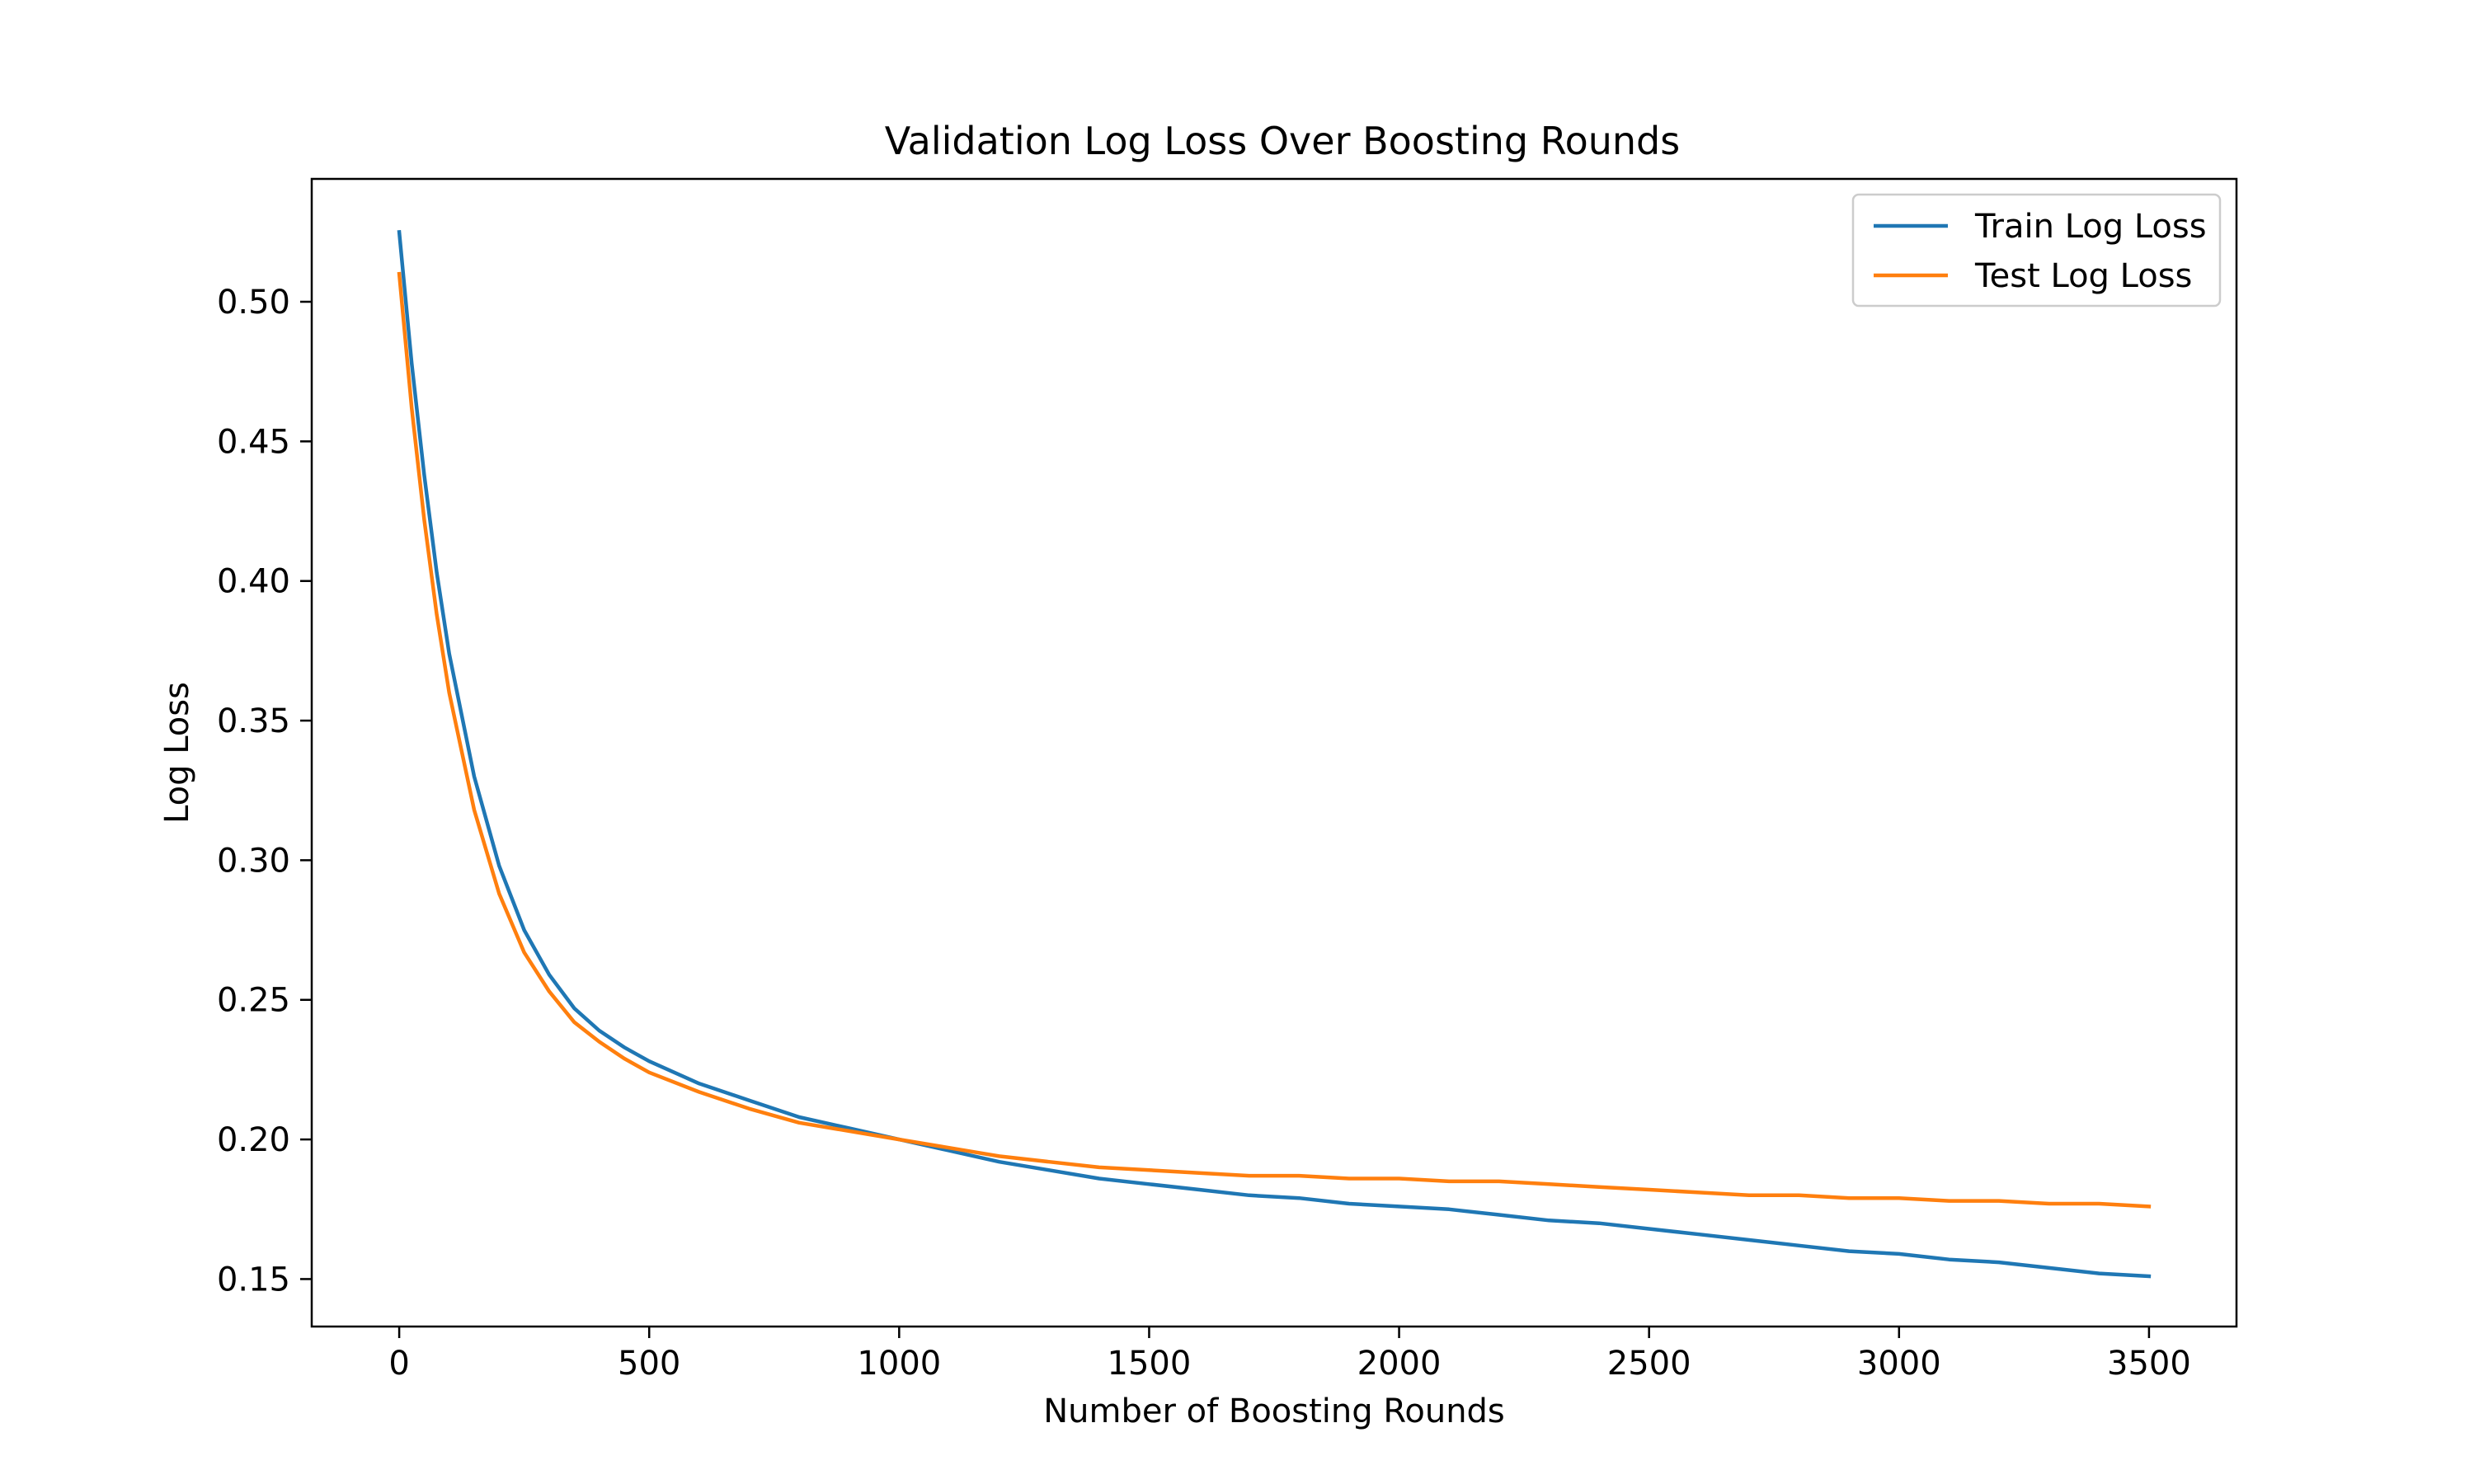  I want to click on x-tick-label: 0, so click(398, 1364).